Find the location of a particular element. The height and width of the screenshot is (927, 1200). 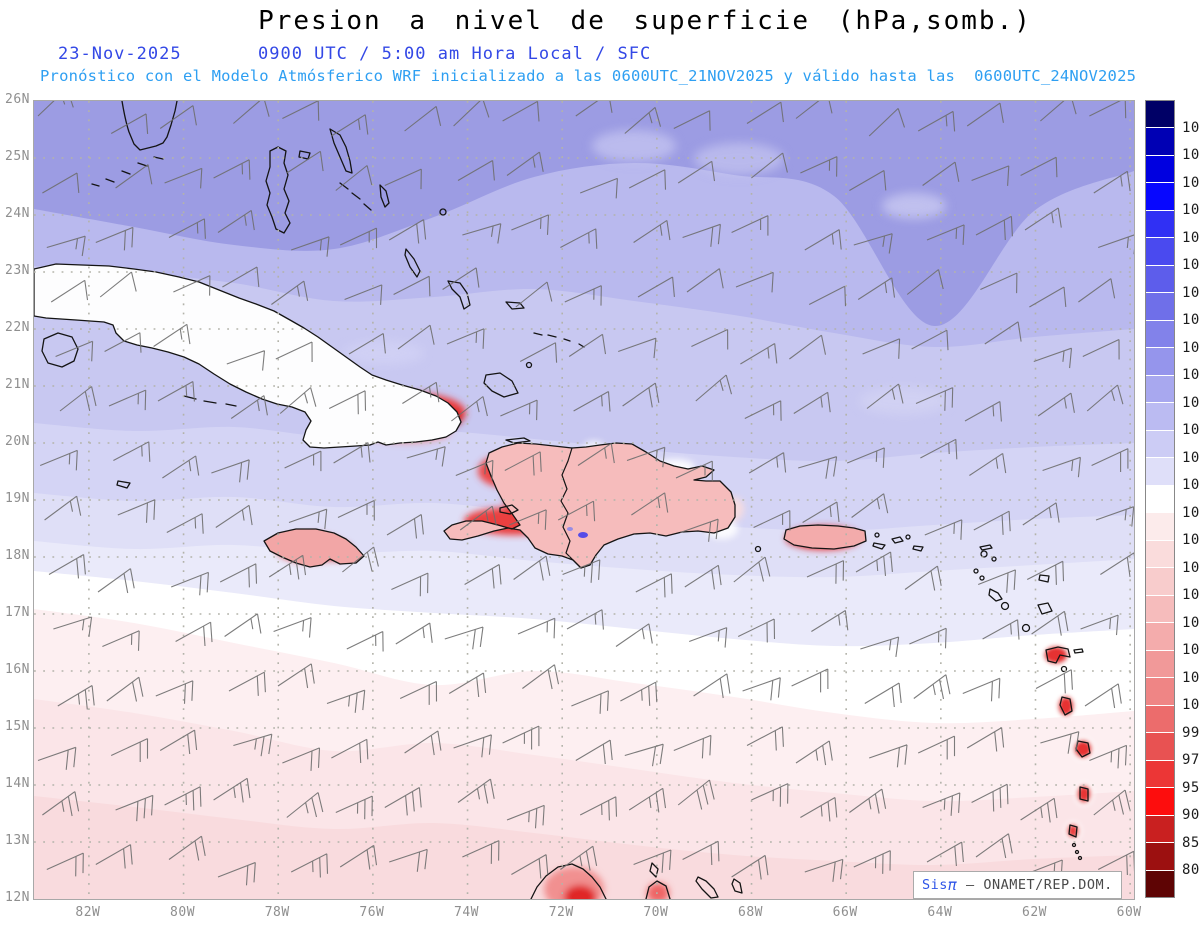

colorbar-tick-label: 900 is located at coordinates (1191, 815).